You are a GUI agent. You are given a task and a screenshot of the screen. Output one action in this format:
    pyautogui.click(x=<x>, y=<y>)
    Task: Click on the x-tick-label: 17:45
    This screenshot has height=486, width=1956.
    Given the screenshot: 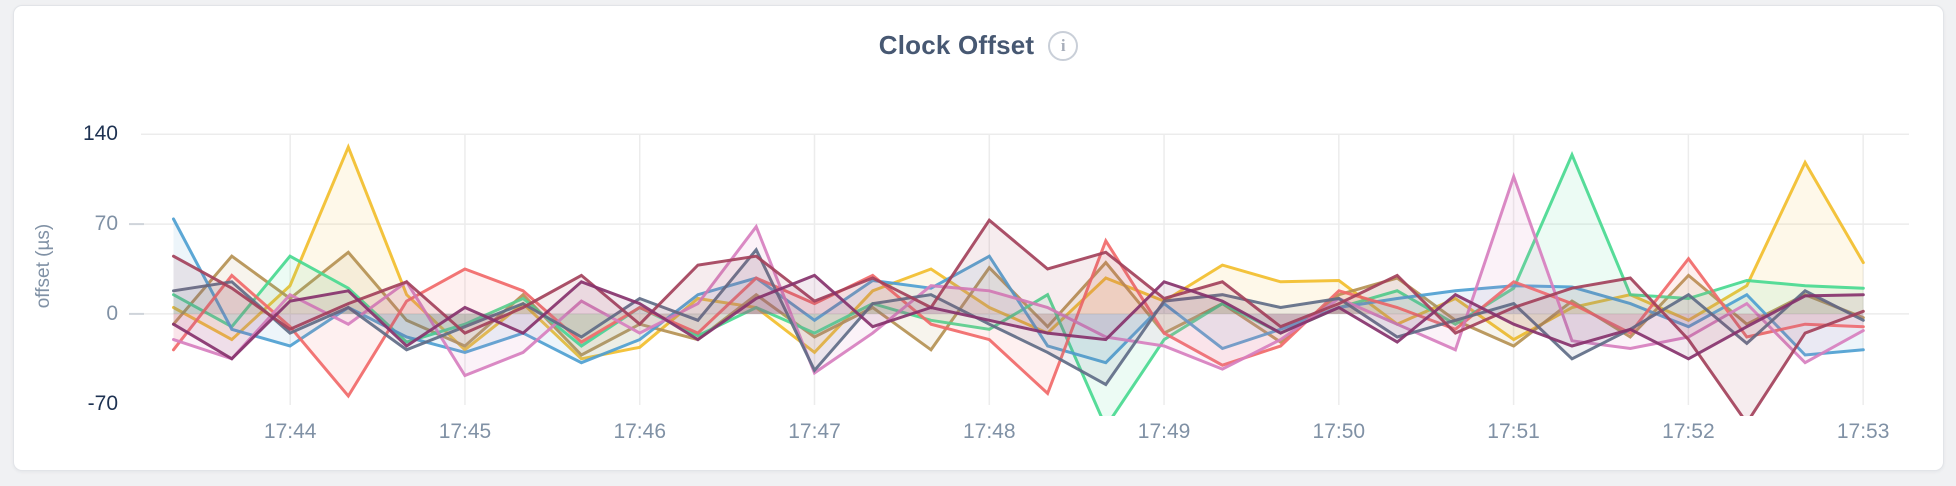 What is the action you would take?
    pyautogui.click(x=465, y=431)
    